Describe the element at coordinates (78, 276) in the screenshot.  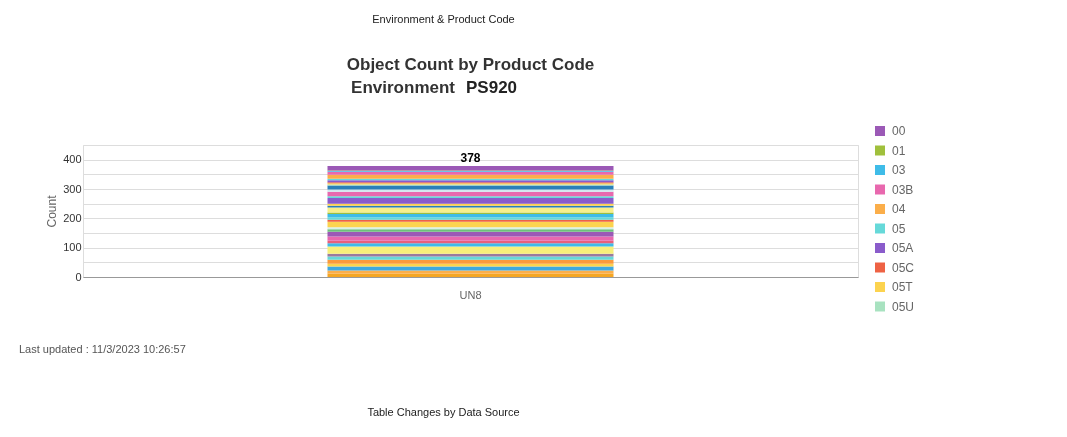
I see `y-tick-label: 0` at that location.